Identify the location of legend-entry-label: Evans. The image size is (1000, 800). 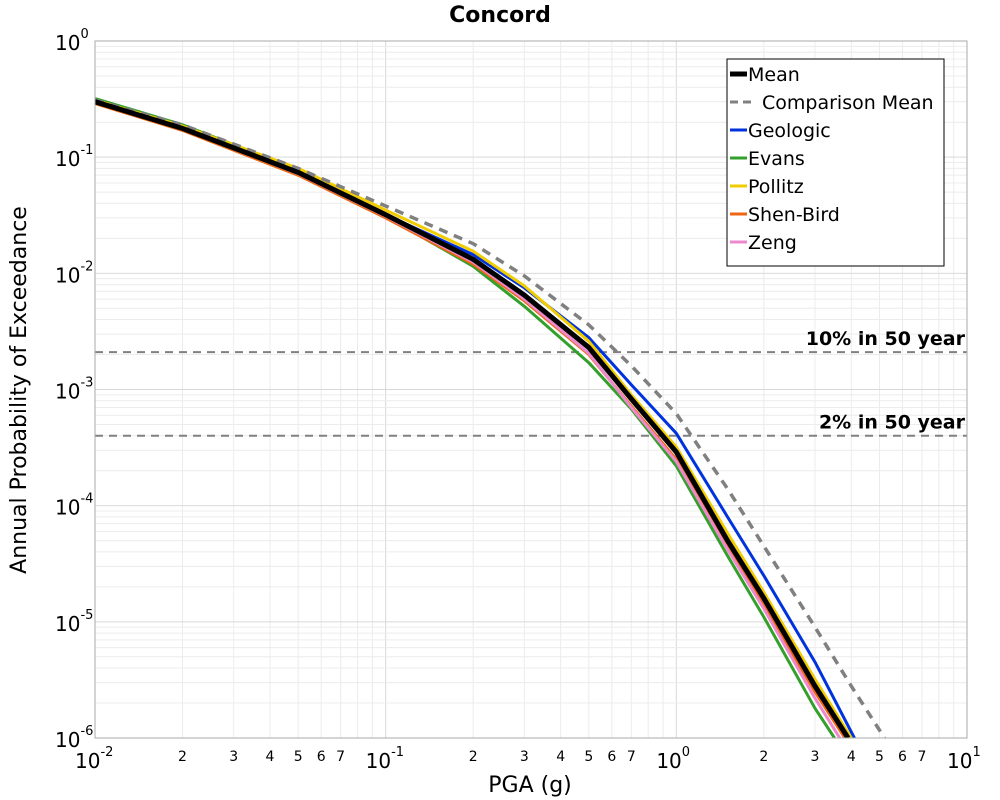
(776, 159).